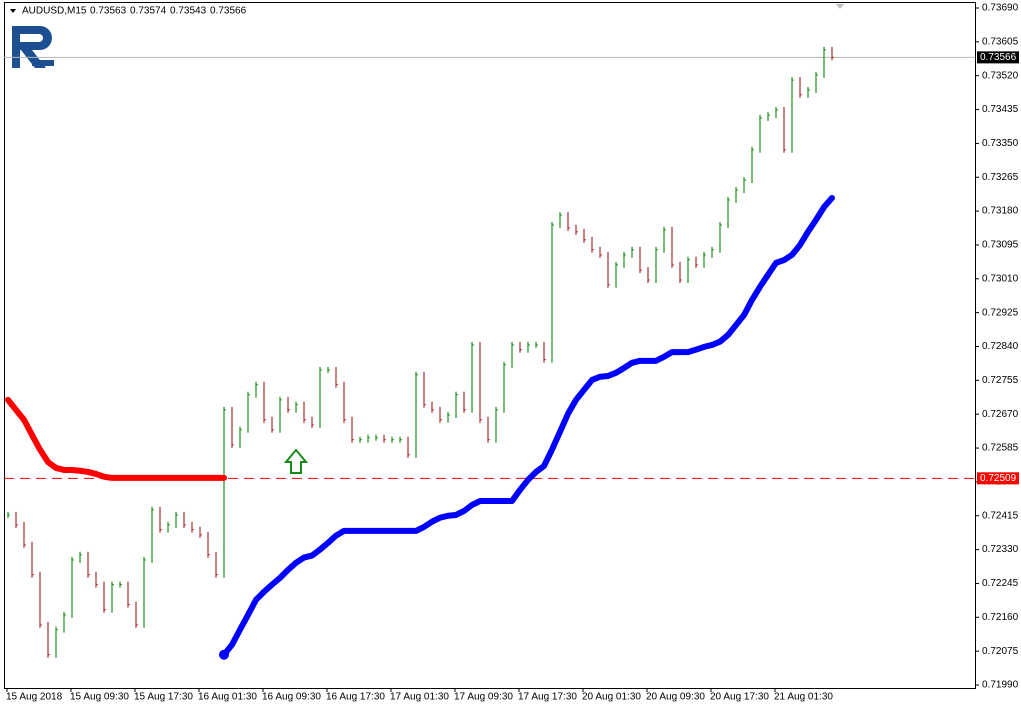  What do you see at coordinates (1000, 41) in the screenshot?
I see `y-tick-label: 0.73605` at bounding box center [1000, 41].